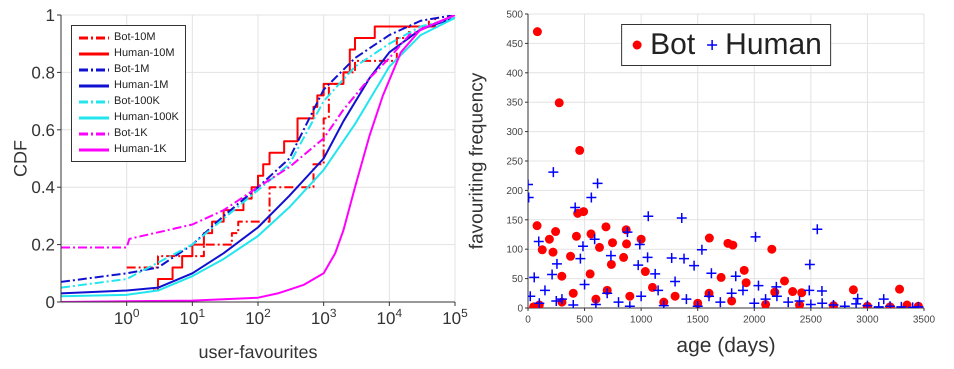 This screenshot has width=954, height=369. What do you see at coordinates (515, 191) in the screenshot?
I see `y-tick-label: 200` at bounding box center [515, 191].